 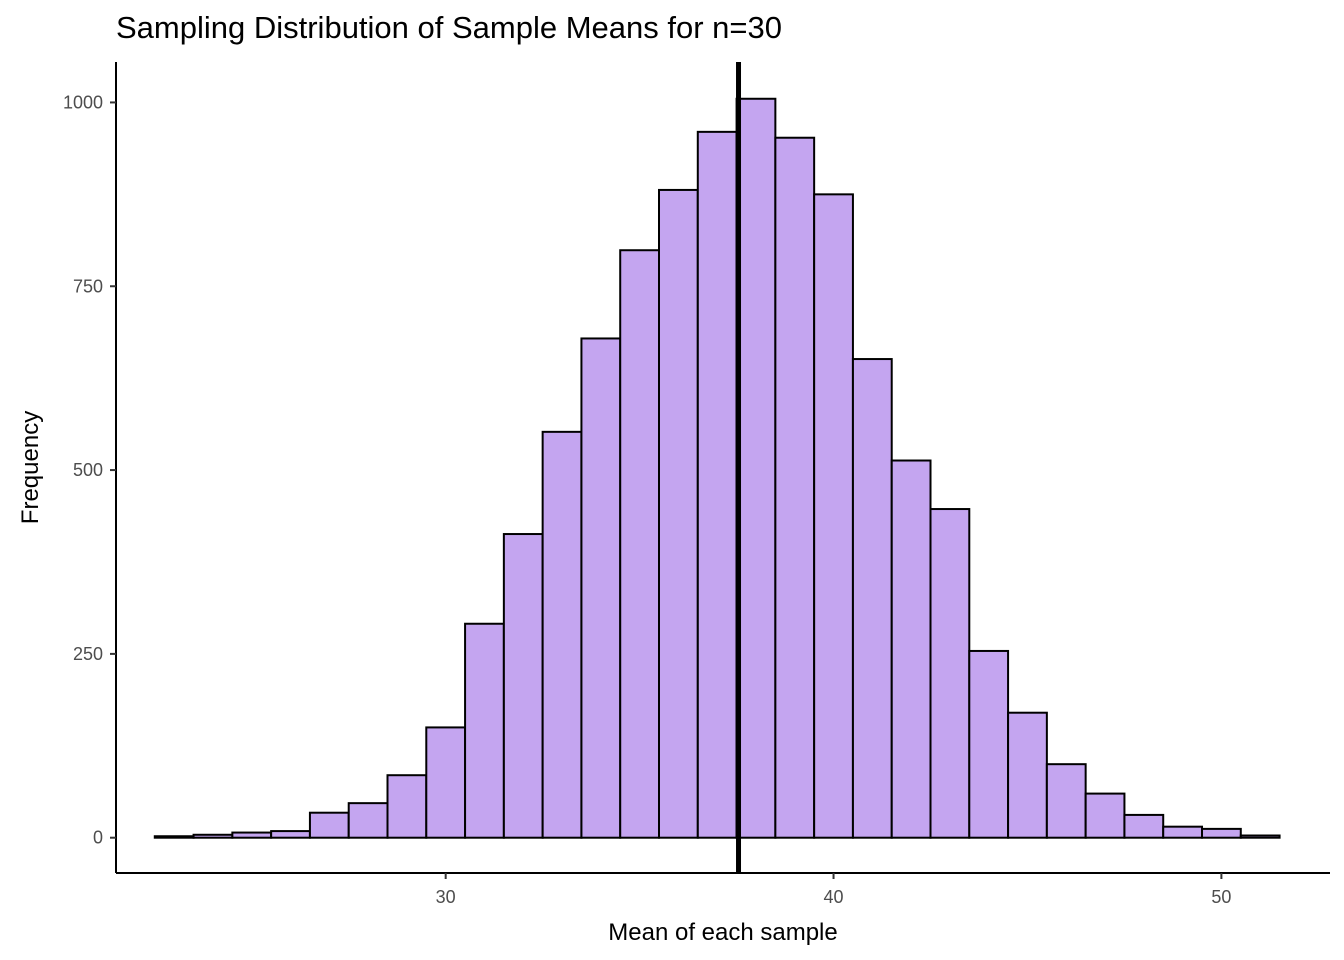 I want to click on x-axis-title: Mean of each sample, so click(x=722, y=932).